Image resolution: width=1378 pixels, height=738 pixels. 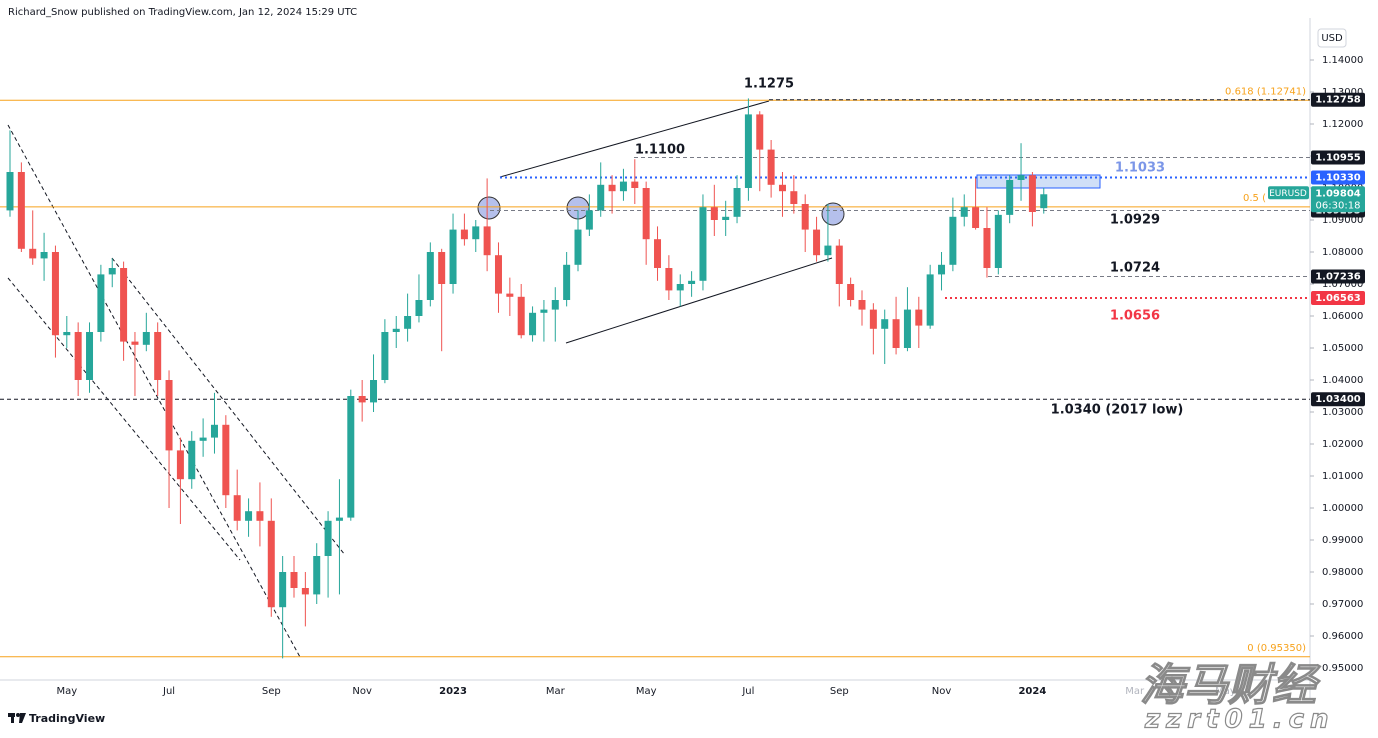 What do you see at coordinates (1135, 316) in the screenshot?
I see `annotation: 1.0656` at bounding box center [1135, 316].